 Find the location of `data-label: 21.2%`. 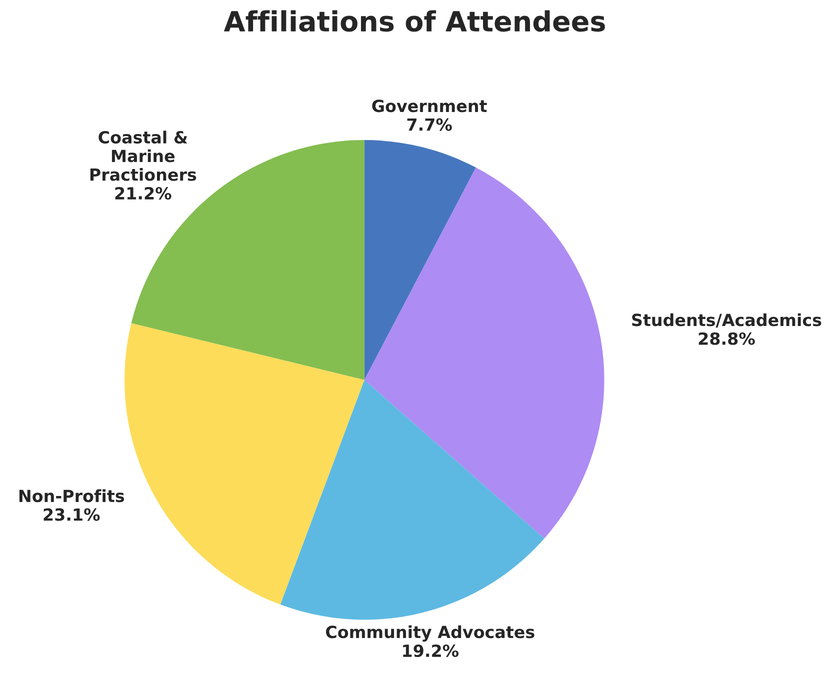

data-label: 21.2% is located at coordinates (143, 193).